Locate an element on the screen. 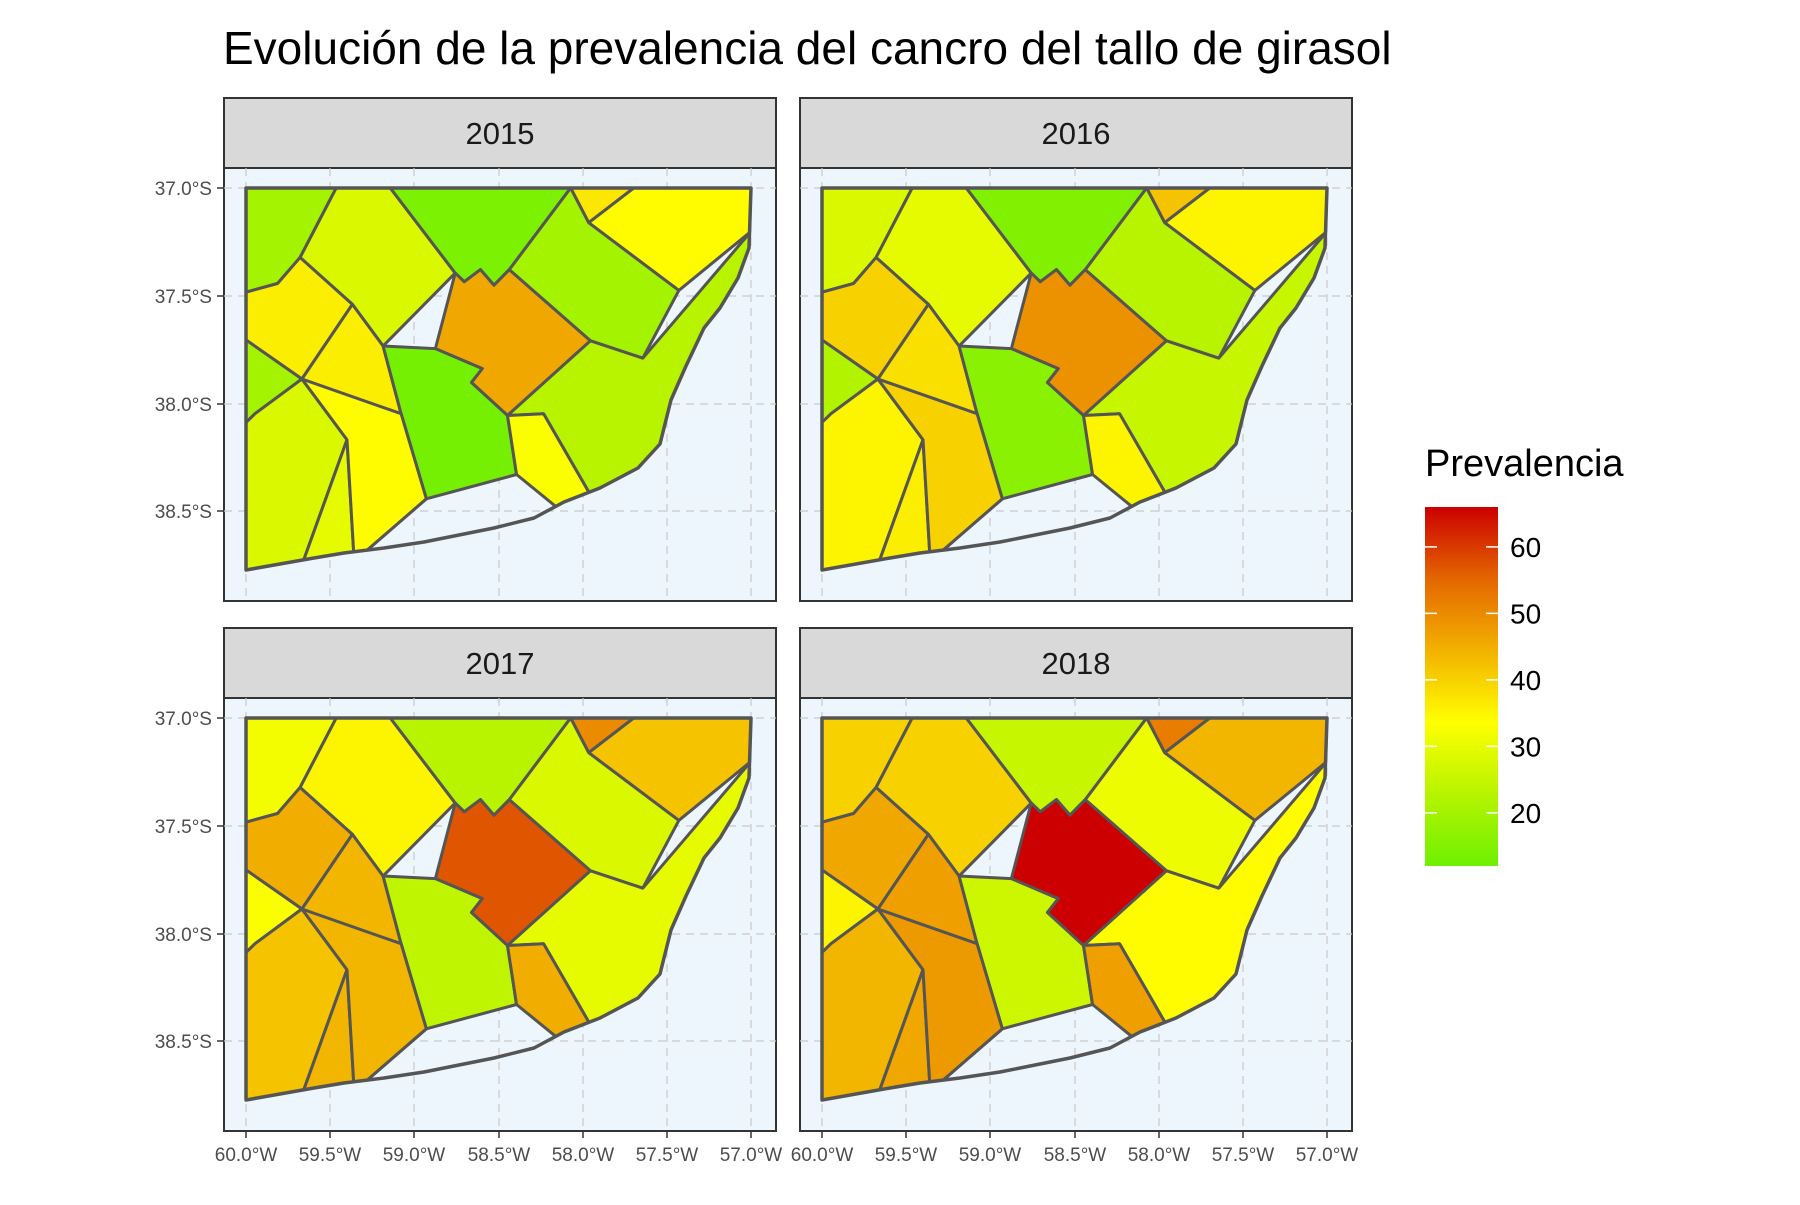 The height and width of the screenshot is (1205, 1800). legend-tick-label: 30 is located at coordinates (1525, 746).